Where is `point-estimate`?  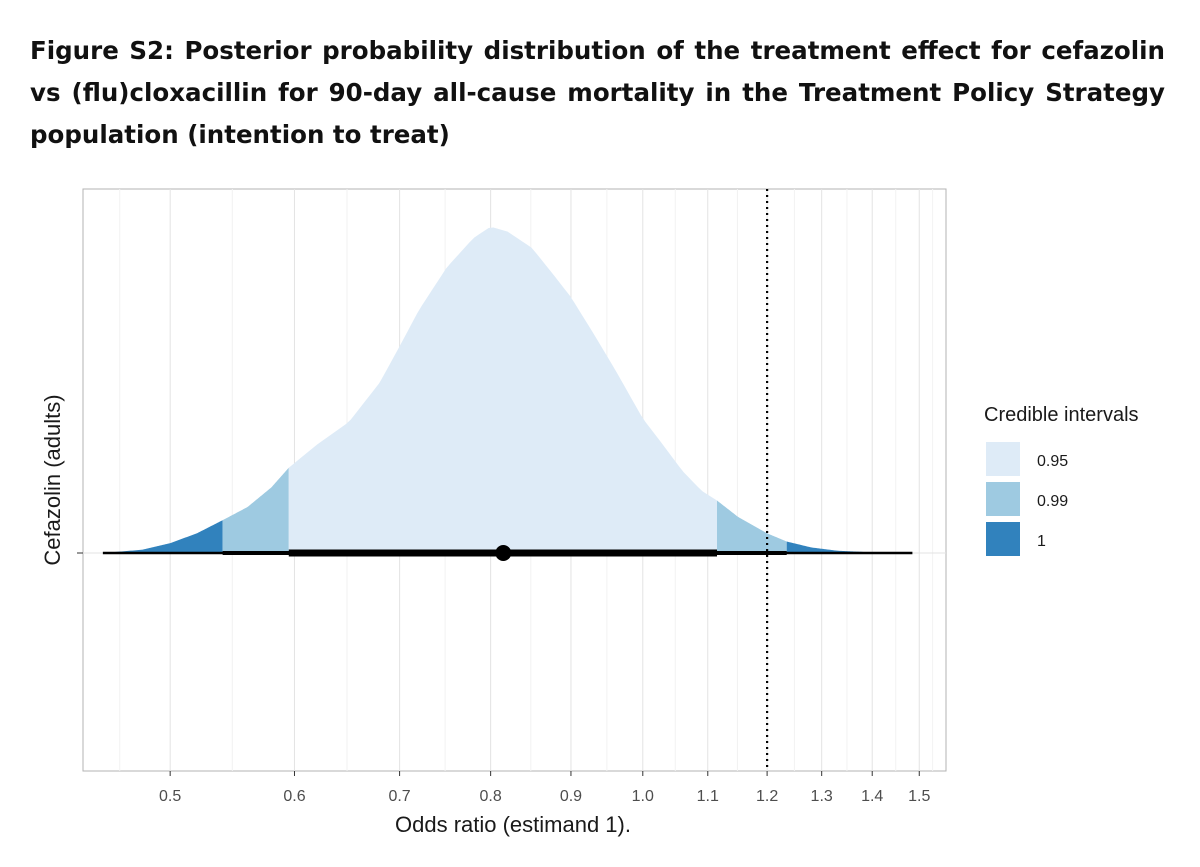 point-estimate is located at coordinates (503, 553).